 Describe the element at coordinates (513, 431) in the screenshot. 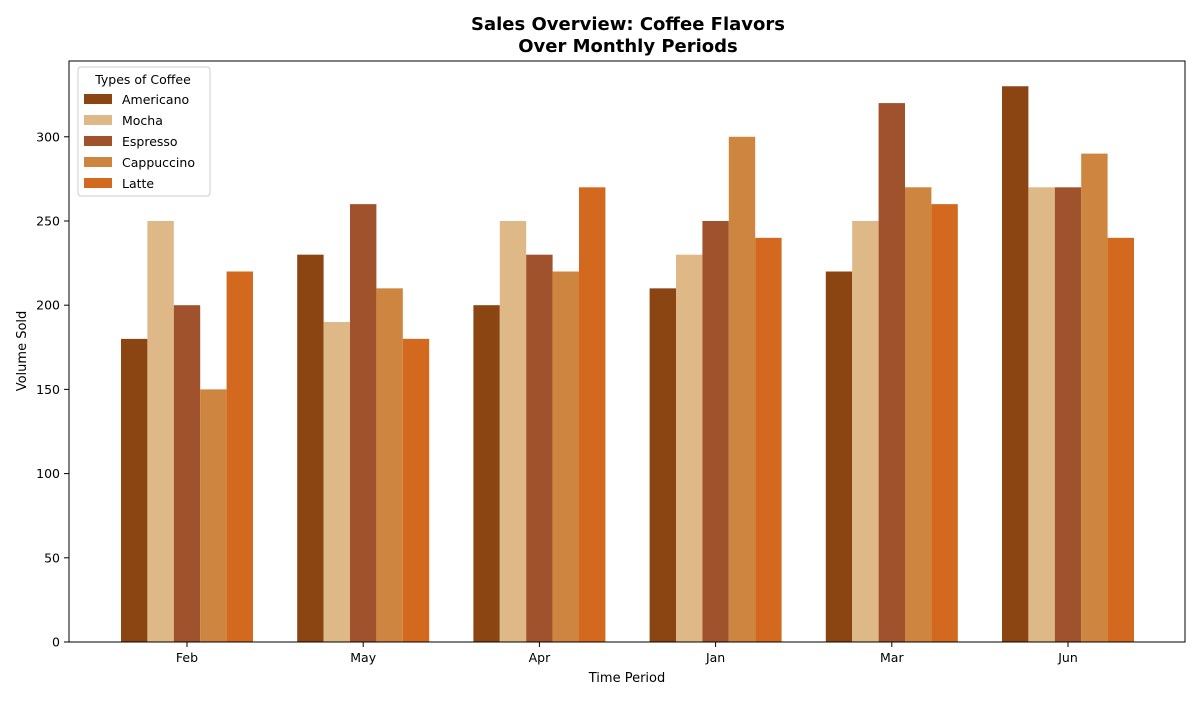

I see `bar-mocha-apr` at that location.